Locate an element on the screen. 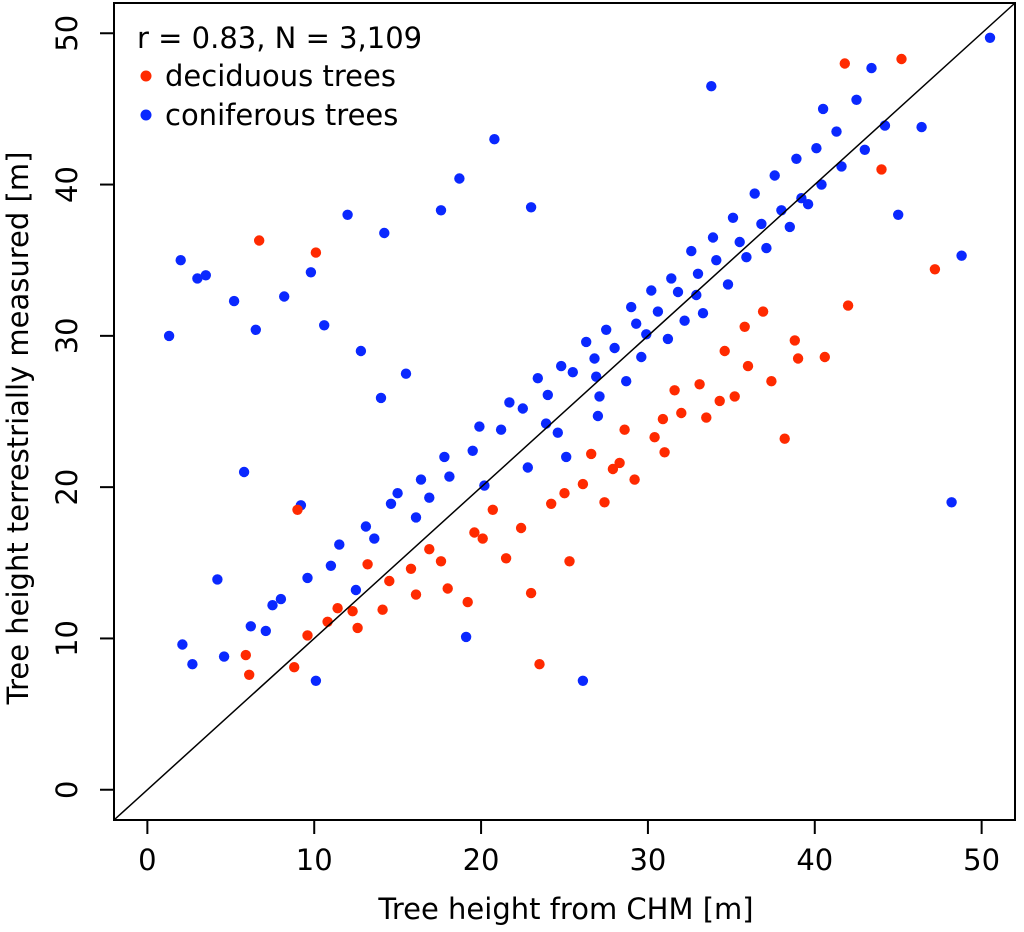 The height and width of the screenshot is (932, 1024). legend-label-coniferous: coniferous trees is located at coordinates (281, 115).